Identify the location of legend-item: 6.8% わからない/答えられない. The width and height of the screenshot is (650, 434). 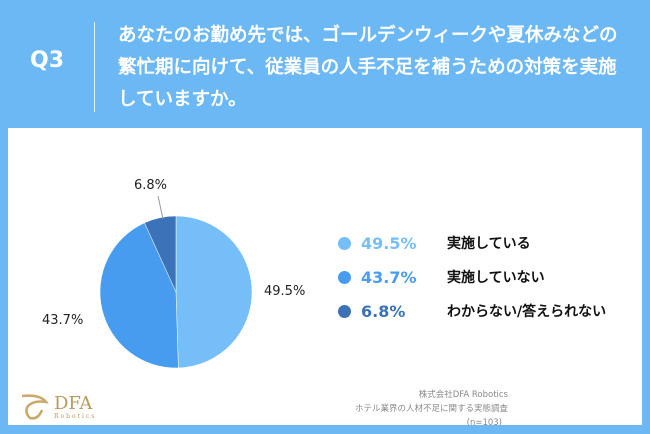
(472, 311).